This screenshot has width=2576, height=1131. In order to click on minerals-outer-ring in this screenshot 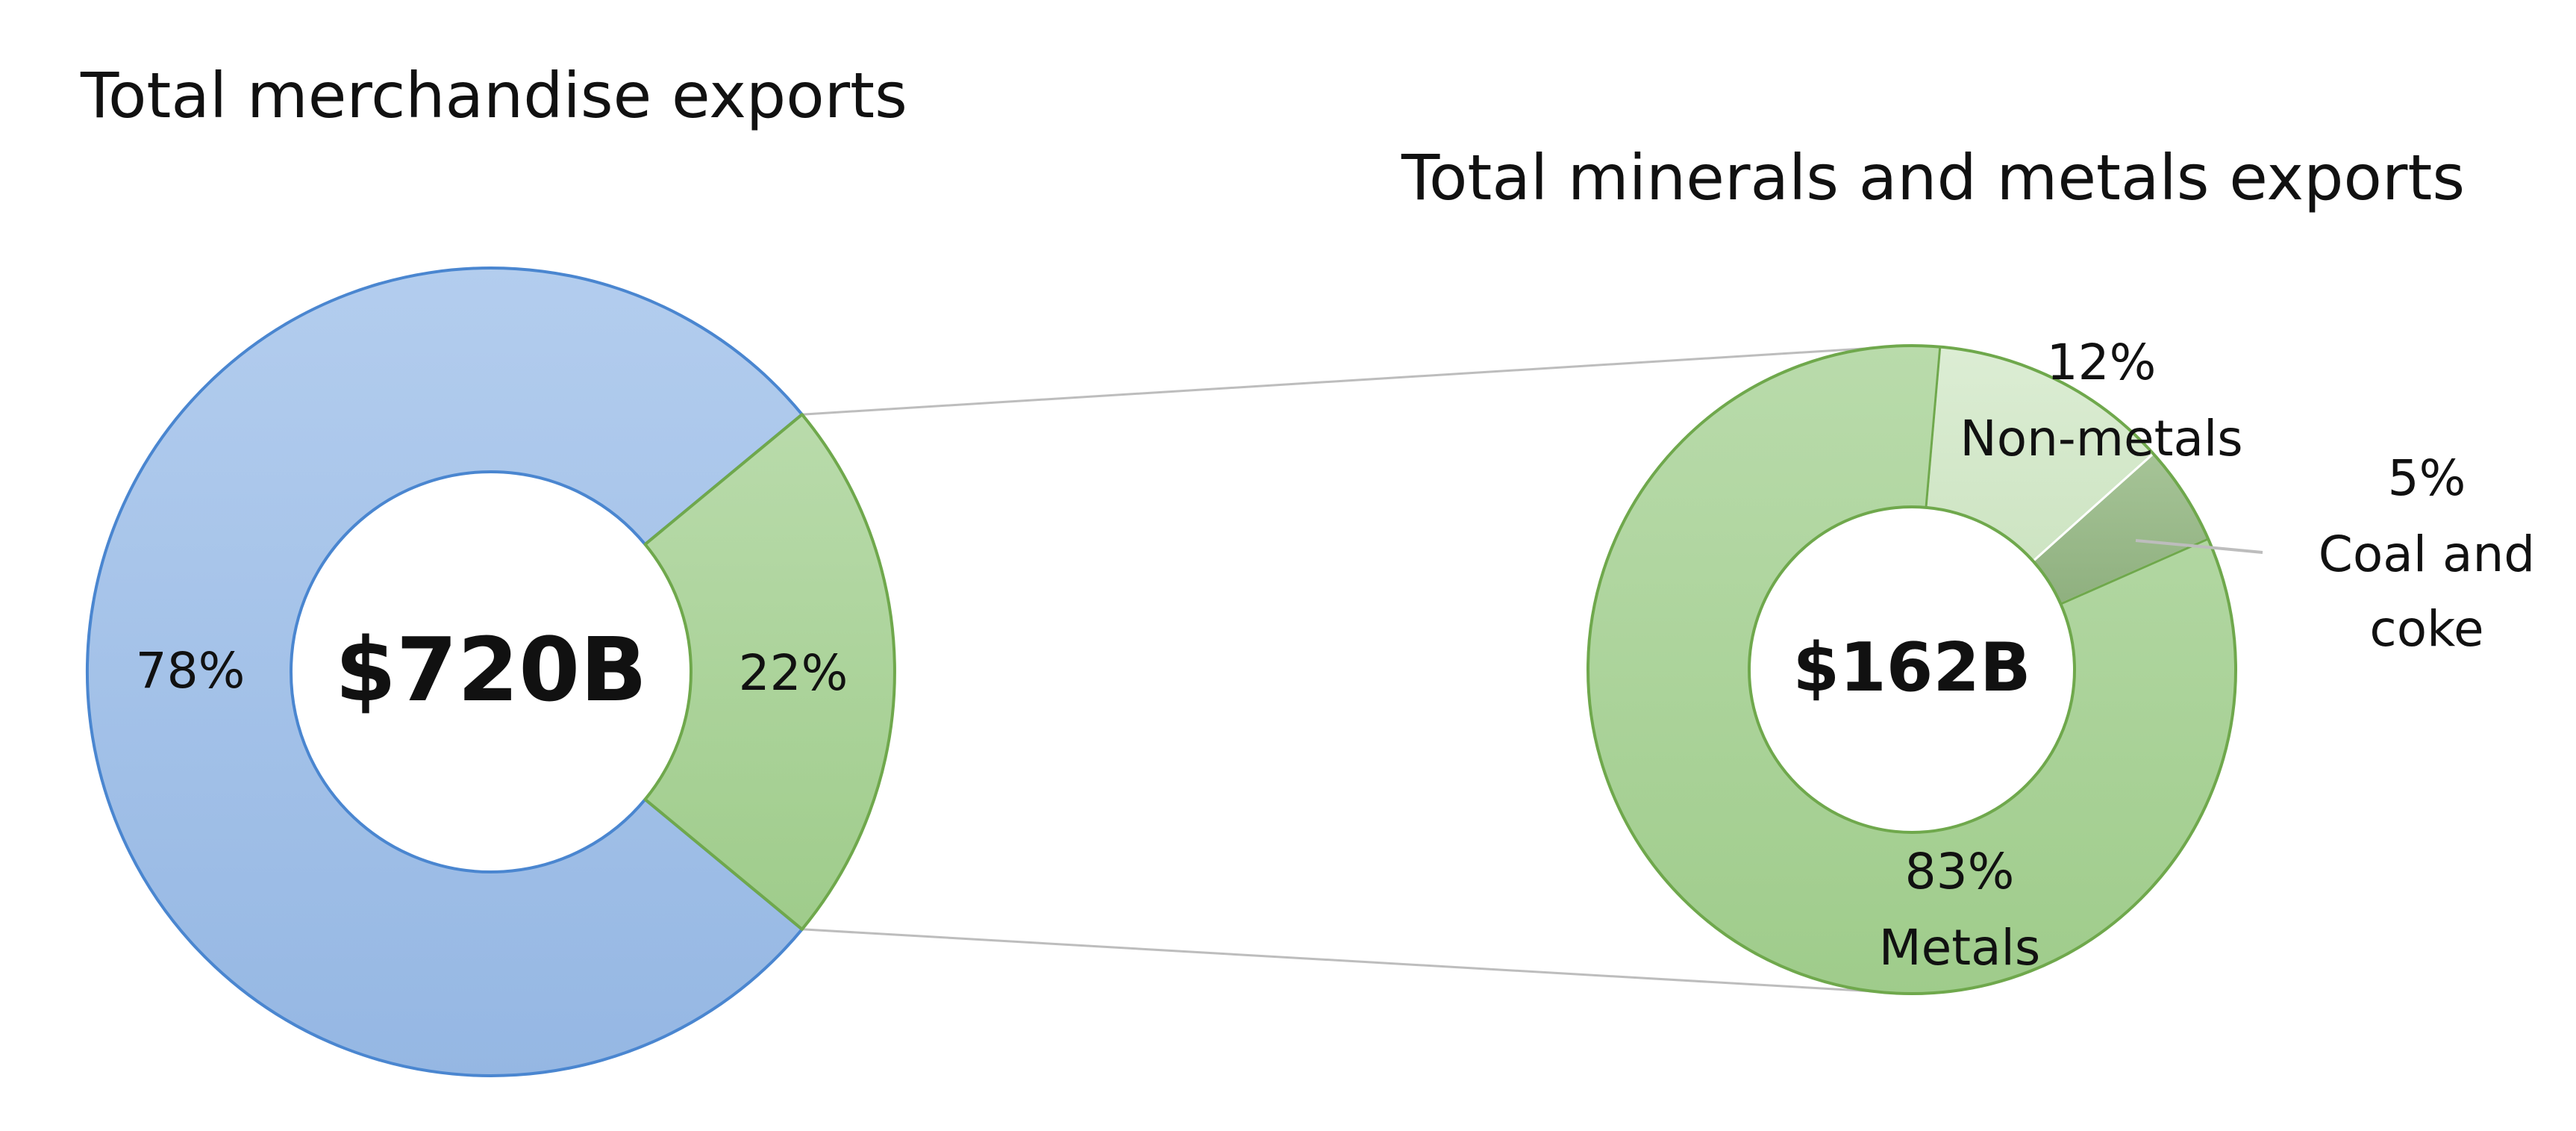, I will do `click(1911, 669)`.